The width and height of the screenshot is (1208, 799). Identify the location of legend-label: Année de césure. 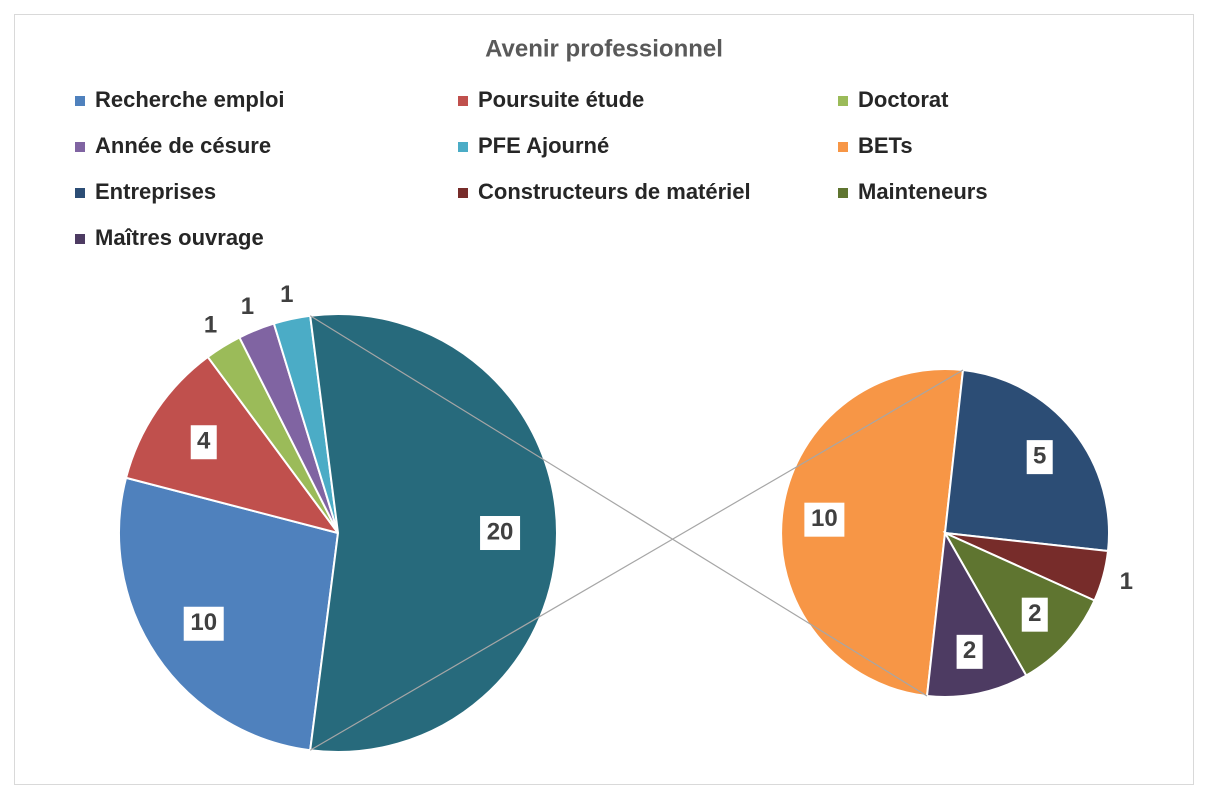
(183, 145).